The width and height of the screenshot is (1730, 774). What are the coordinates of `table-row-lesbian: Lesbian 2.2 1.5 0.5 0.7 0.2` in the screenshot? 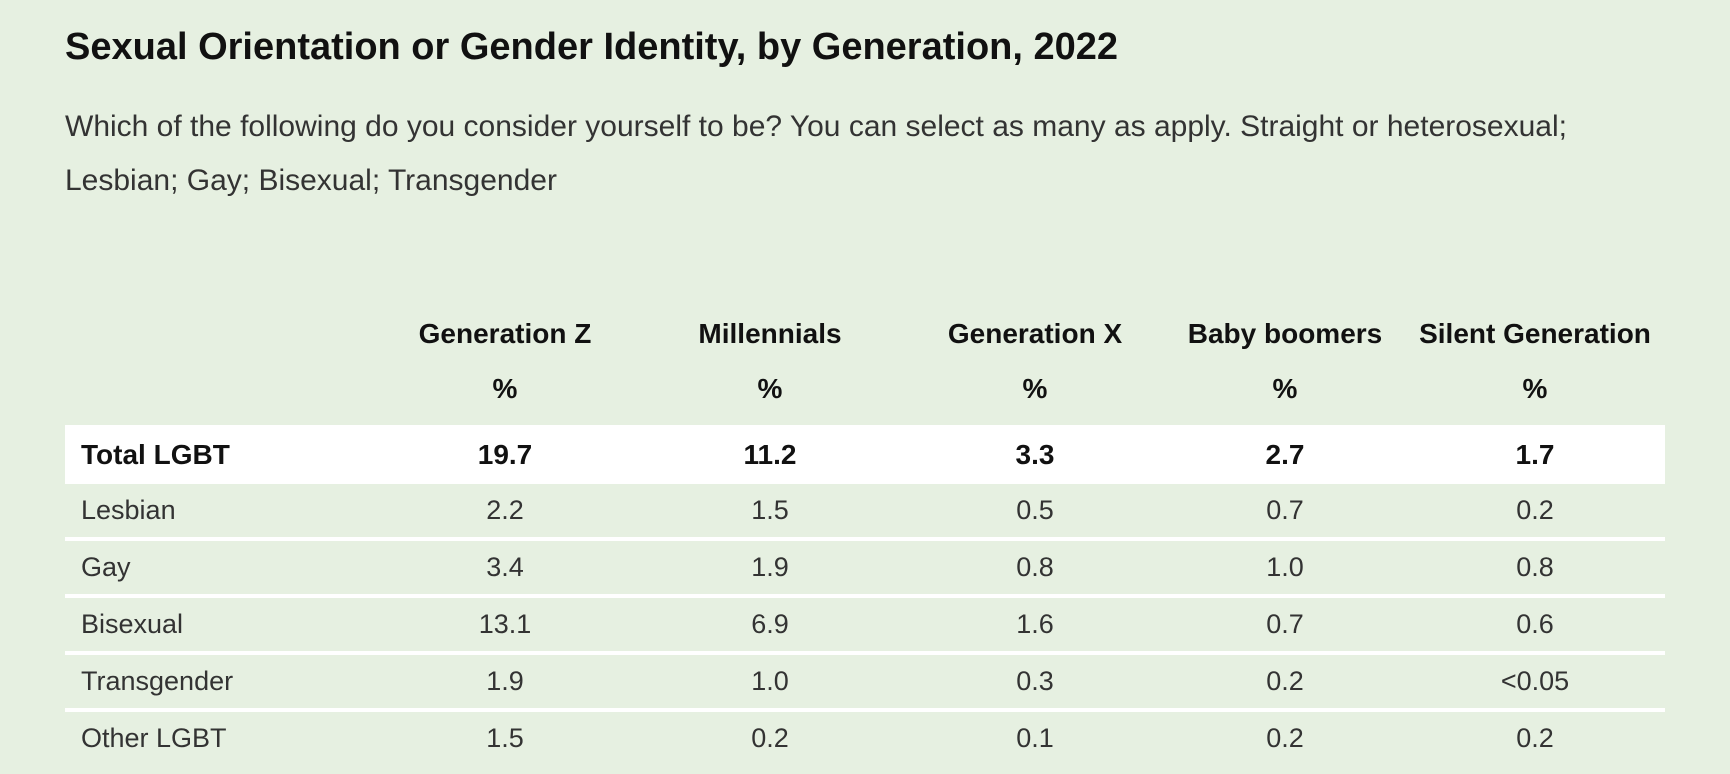 It's located at (865, 511).